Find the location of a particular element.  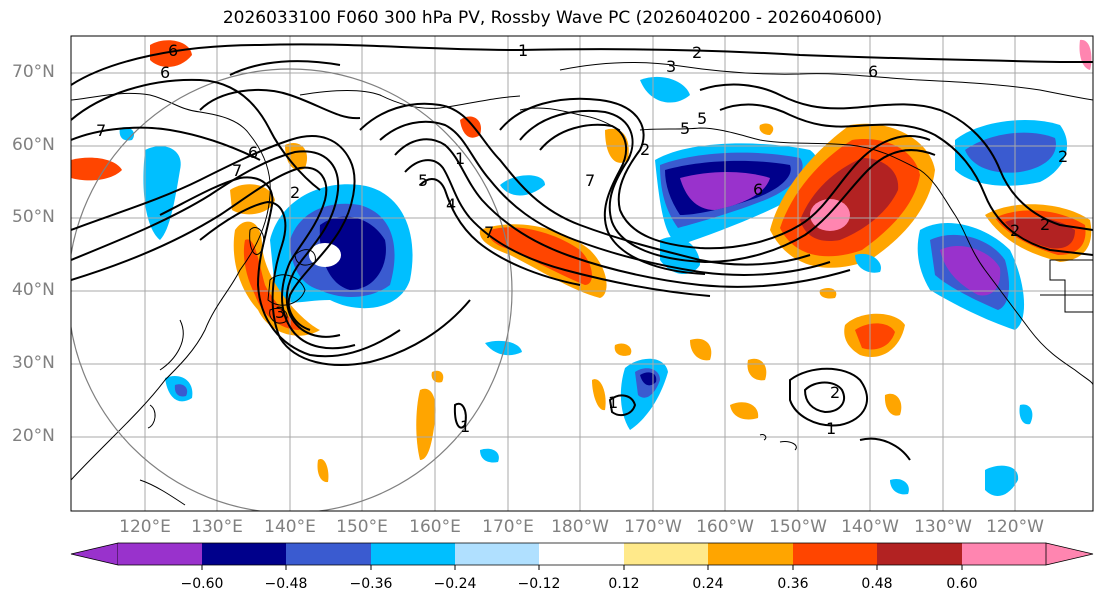

colorbar is located at coordinates (582, 556).